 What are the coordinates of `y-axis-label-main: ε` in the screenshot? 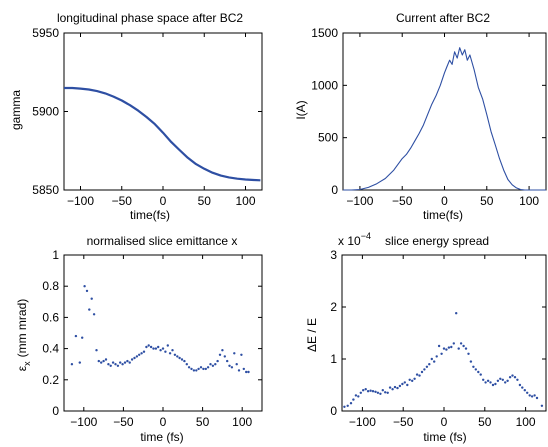 It's located at (22, 368).